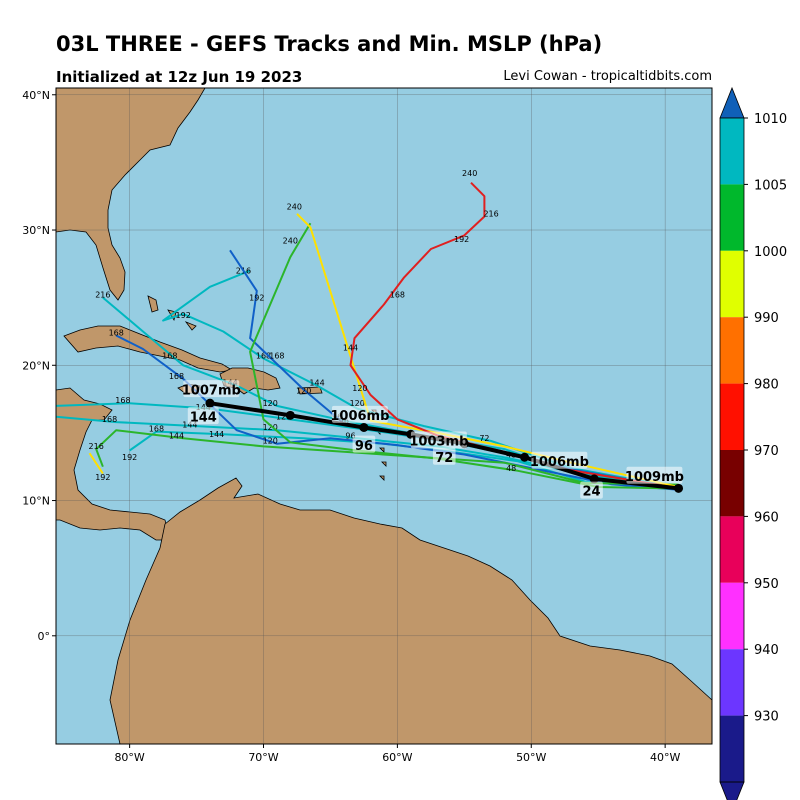 This screenshot has height=800, width=800. What do you see at coordinates (131, 194) in the screenshot?
I see `land-north-america` at bounding box center [131, 194].